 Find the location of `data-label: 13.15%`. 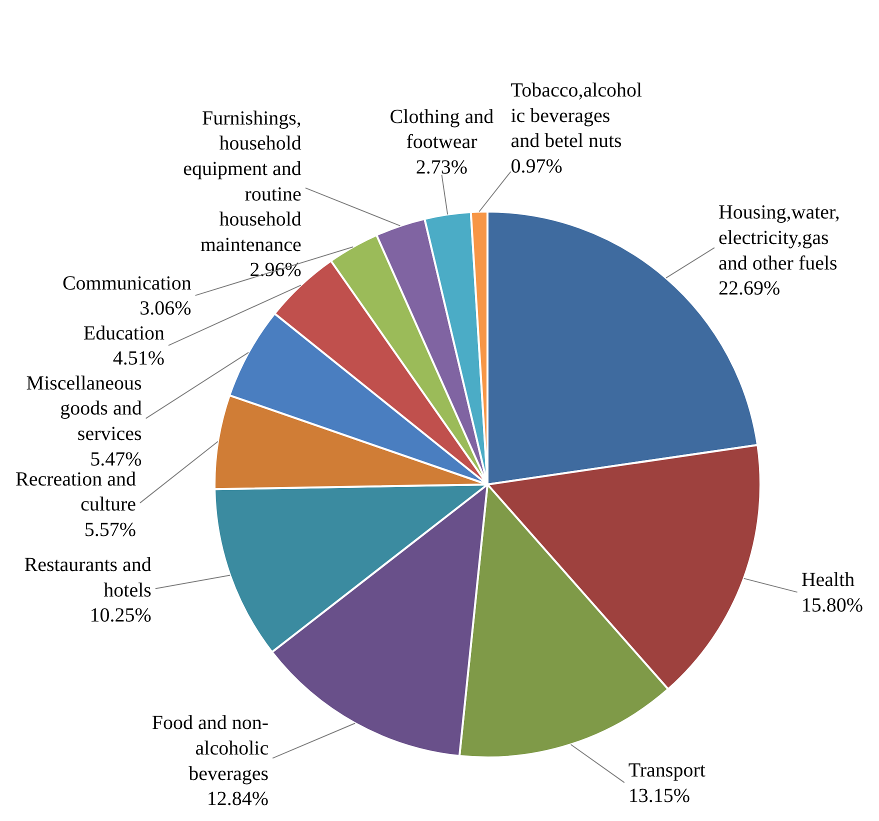

data-label: 13.15% is located at coordinates (659, 795).